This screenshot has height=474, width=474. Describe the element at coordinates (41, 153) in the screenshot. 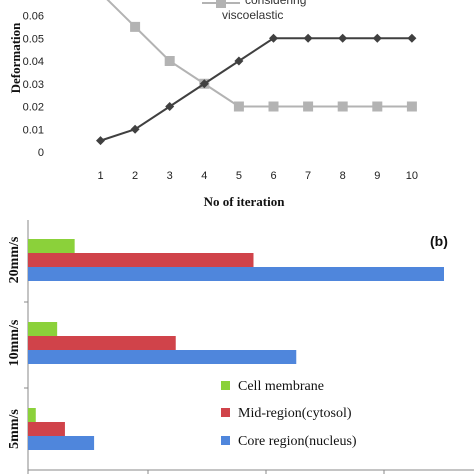

I see `y-tick-label: 0` at that location.